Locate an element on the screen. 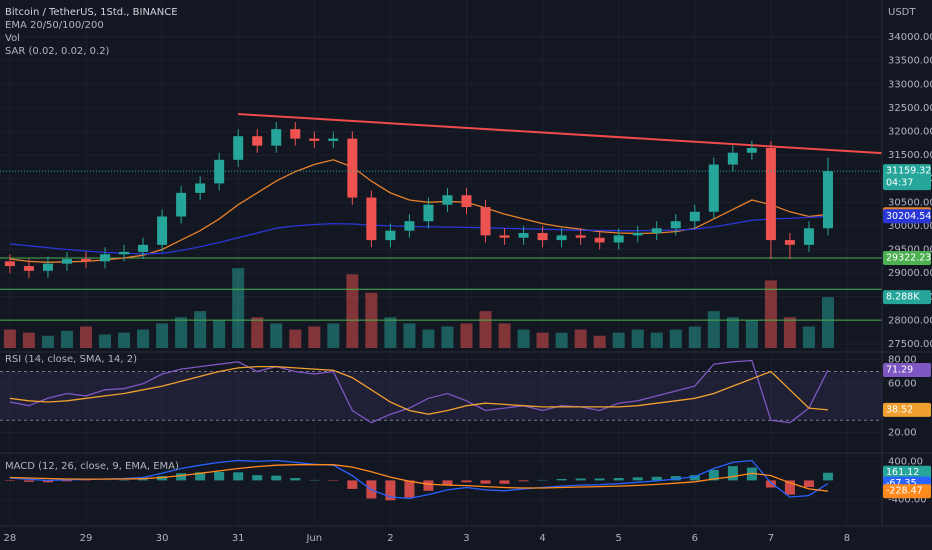 This screenshot has width=932, height=550. symbol-title: Bitcoin / TetherUS, 1Std., BINANCE is located at coordinates (91, 12).